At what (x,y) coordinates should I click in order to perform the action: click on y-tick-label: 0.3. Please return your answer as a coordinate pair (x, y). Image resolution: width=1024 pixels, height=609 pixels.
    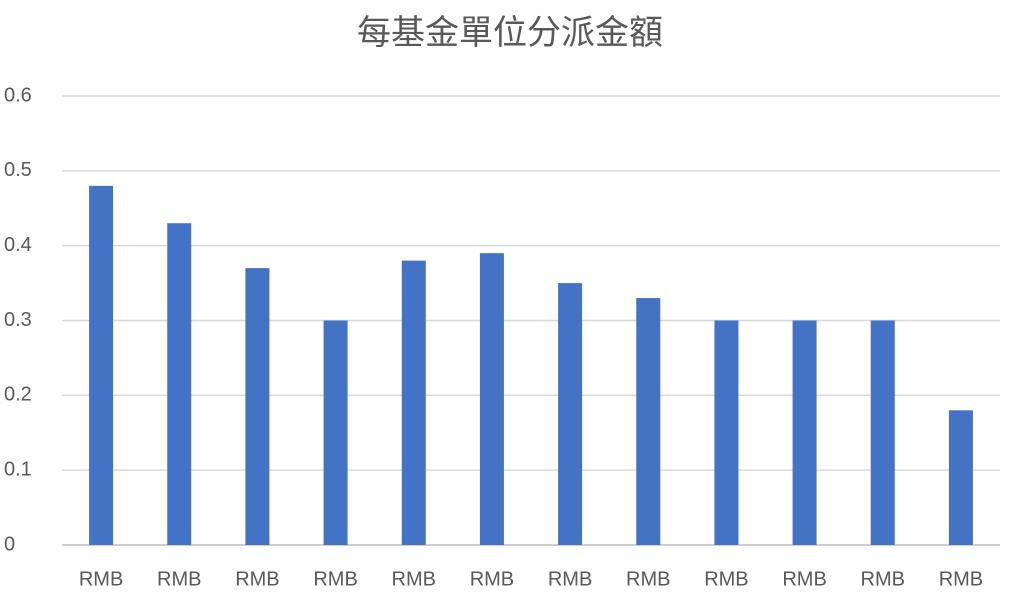
    Looking at the image, I should click on (18, 320).